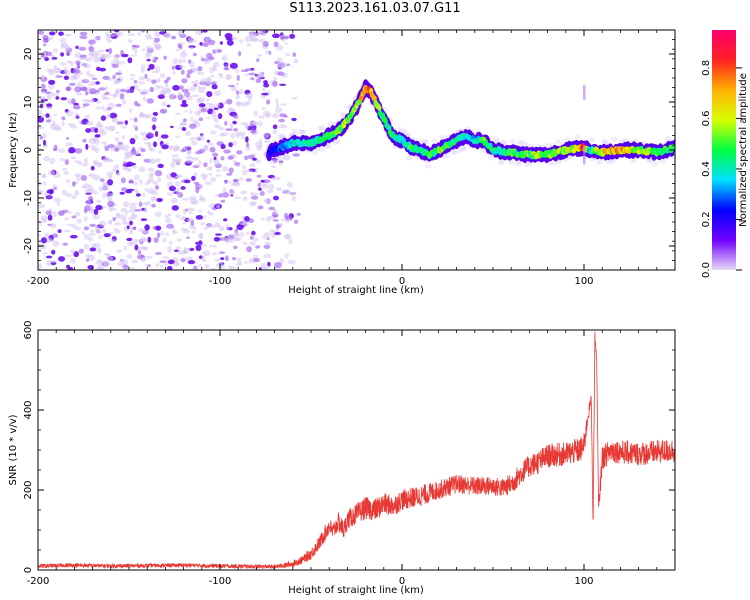 This screenshot has height=600, width=750. Describe the element at coordinates (38, 581) in the screenshot. I see `snr-x-tick-label: -200` at that location.